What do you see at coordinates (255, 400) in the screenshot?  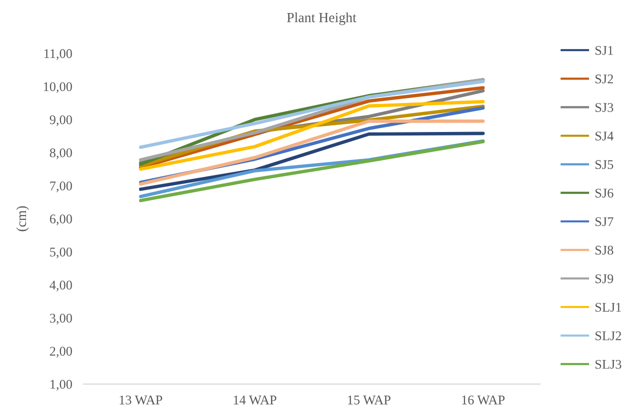 I see `x-tick-label: 14 WAP` at bounding box center [255, 400].